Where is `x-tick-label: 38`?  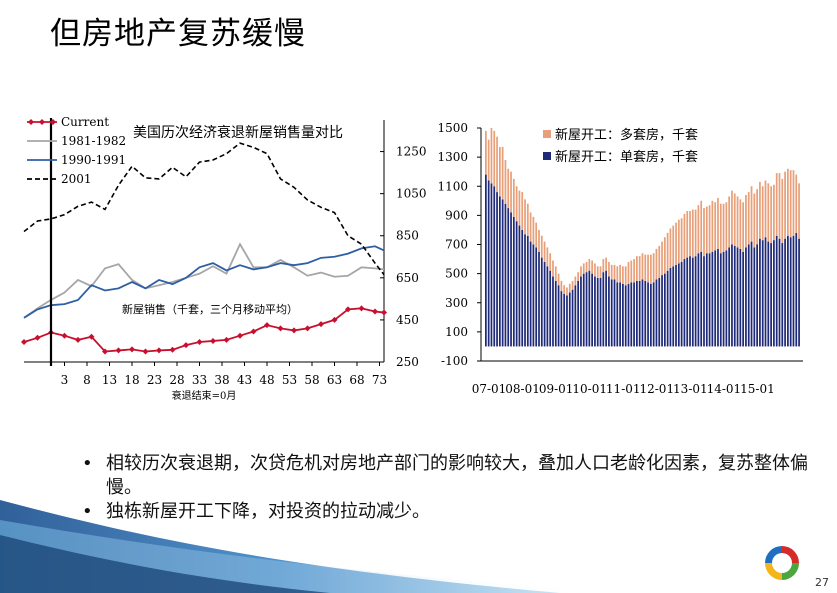
x-tick-label: 38 is located at coordinates (221, 380).